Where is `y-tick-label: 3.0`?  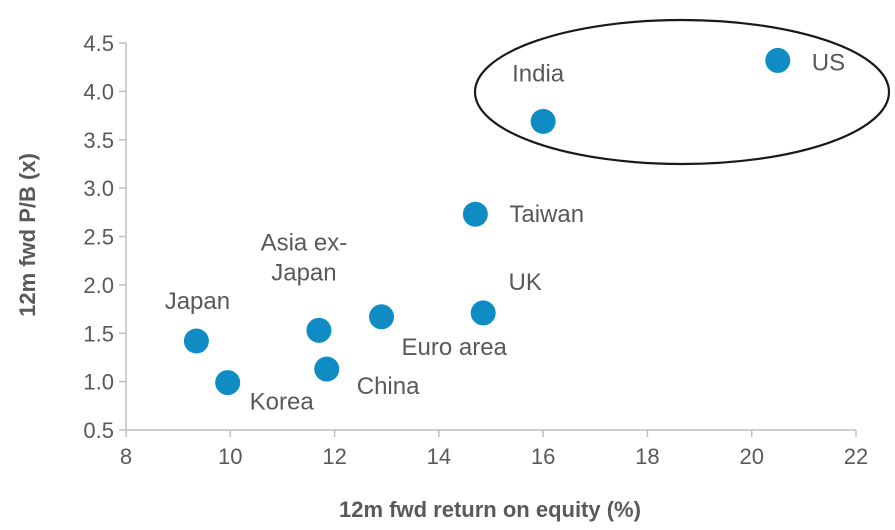
y-tick-label: 3.0 is located at coordinates (98, 188).